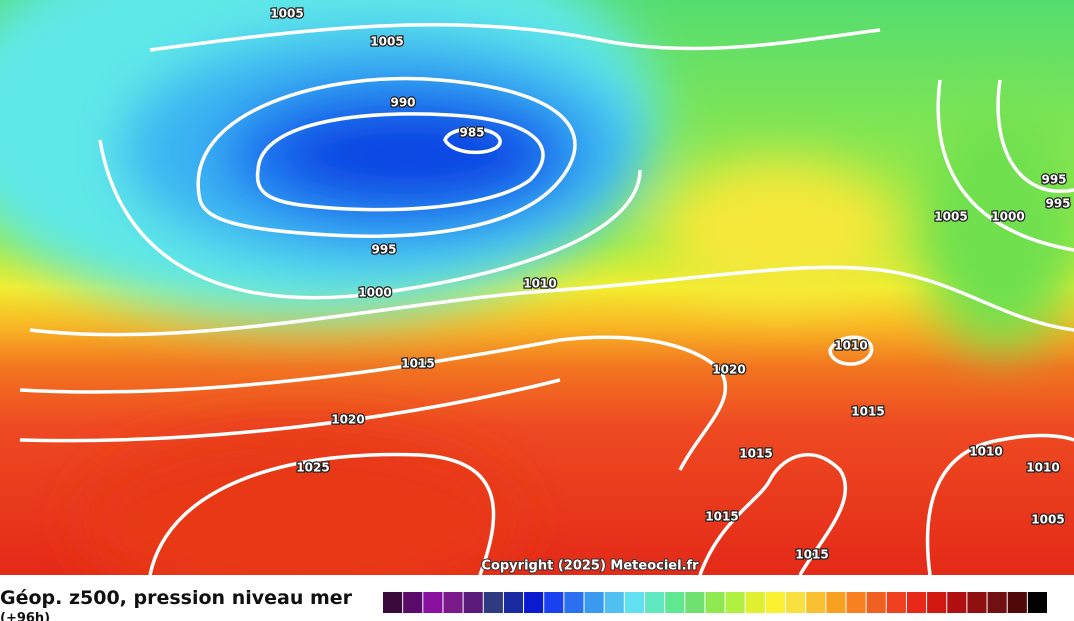 This screenshot has height=621, width=1074. What do you see at coordinates (25, 616) in the screenshot?
I see `map-subtitle: (+96h)` at bounding box center [25, 616].